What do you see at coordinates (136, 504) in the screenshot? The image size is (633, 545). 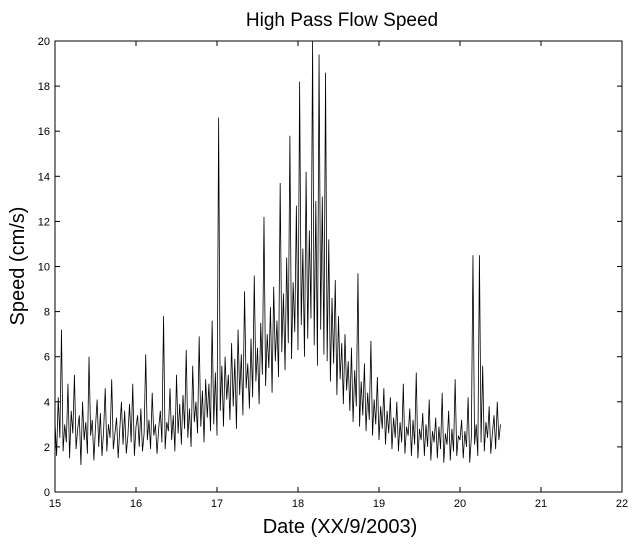 I see `x-tick-label: 16` at bounding box center [136, 504].